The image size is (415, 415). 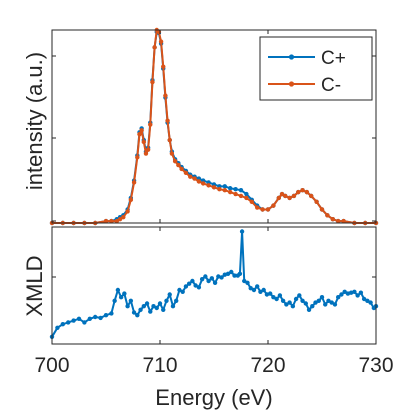 I want to click on x-tick-label-730: 730, so click(x=375, y=365).